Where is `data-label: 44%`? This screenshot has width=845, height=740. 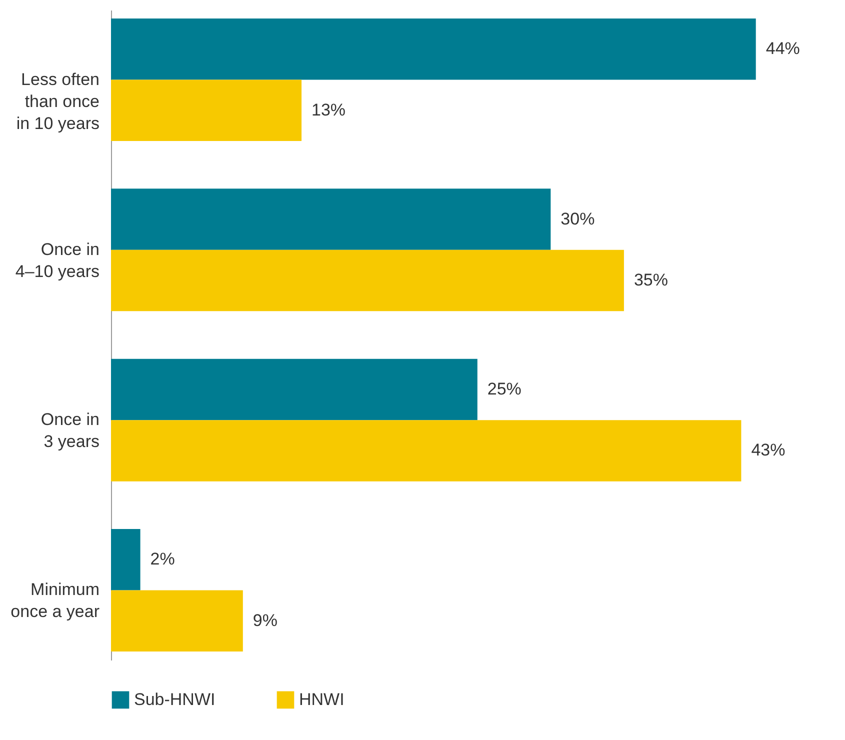 data-label: 44% is located at coordinates (783, 48).